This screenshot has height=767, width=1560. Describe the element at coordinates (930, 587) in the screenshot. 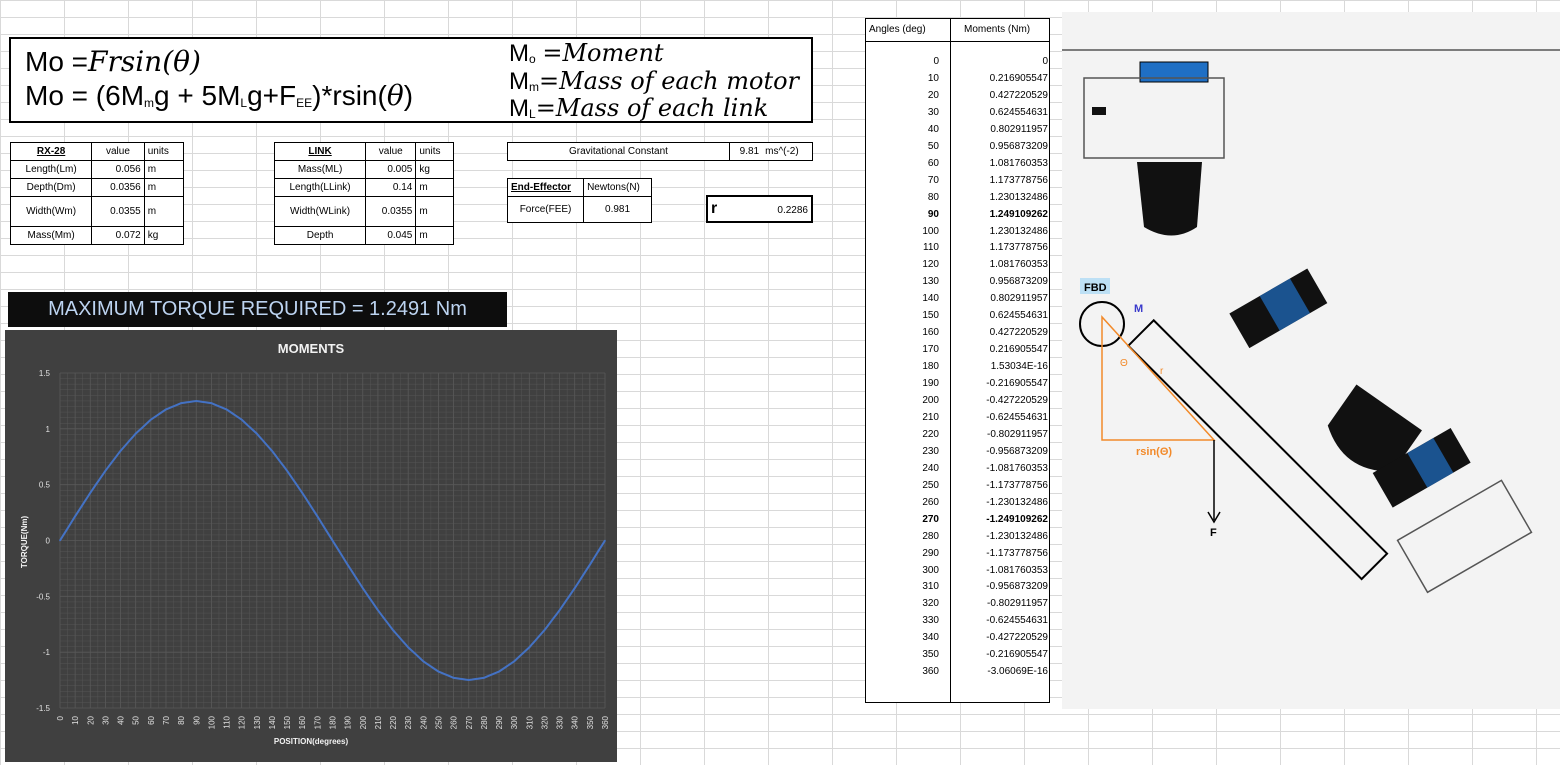

I see `angle-cell: 310` at that location.